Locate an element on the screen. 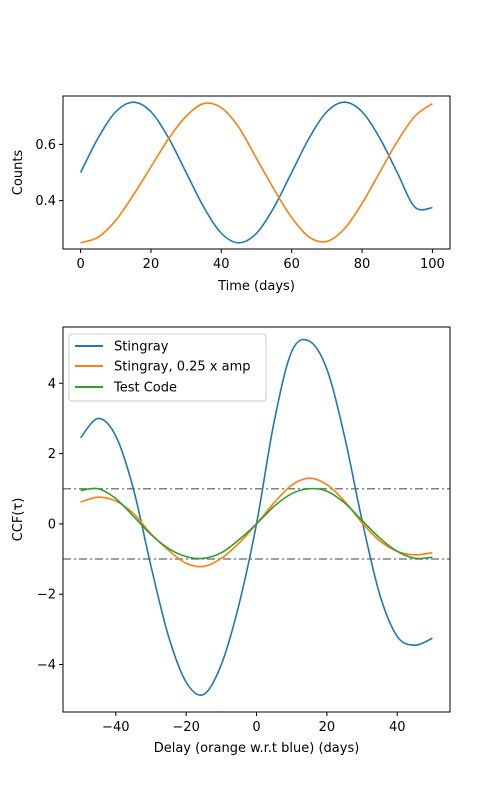 This screenshot has width=500, height=800. counts-y-tick-label-1: 0.6 is located at coordinates (45, 145).